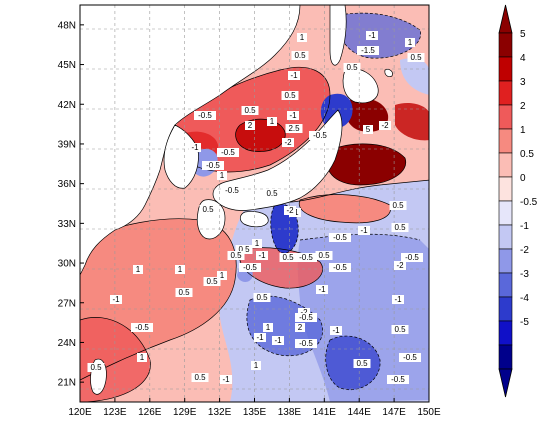 This screenshot has height=423, width=547. What do you see at coordinates (338, 35) in the screenshot?
I see `land-sakhalin` at bounding box center [338, 35].